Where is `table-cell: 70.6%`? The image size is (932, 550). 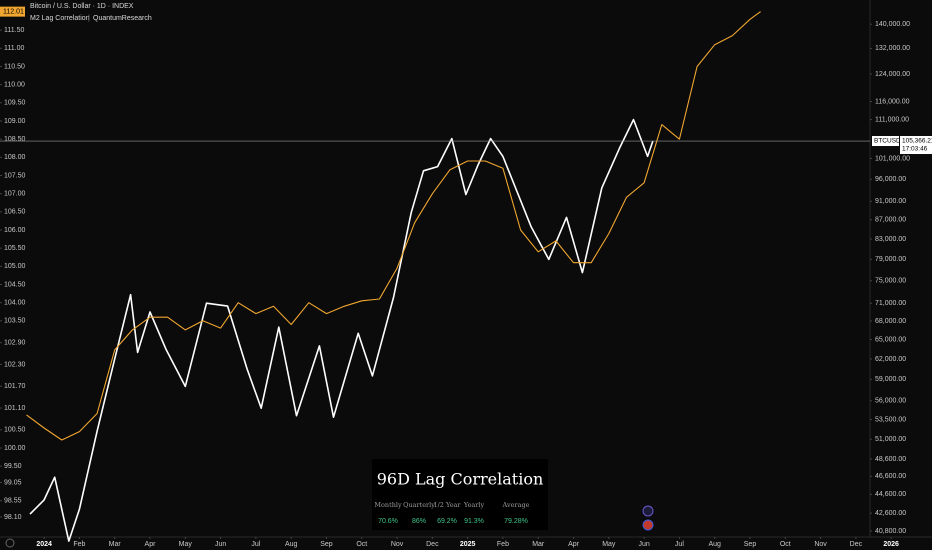
table-cell: 70.6% is located at coordinates (388, 521).